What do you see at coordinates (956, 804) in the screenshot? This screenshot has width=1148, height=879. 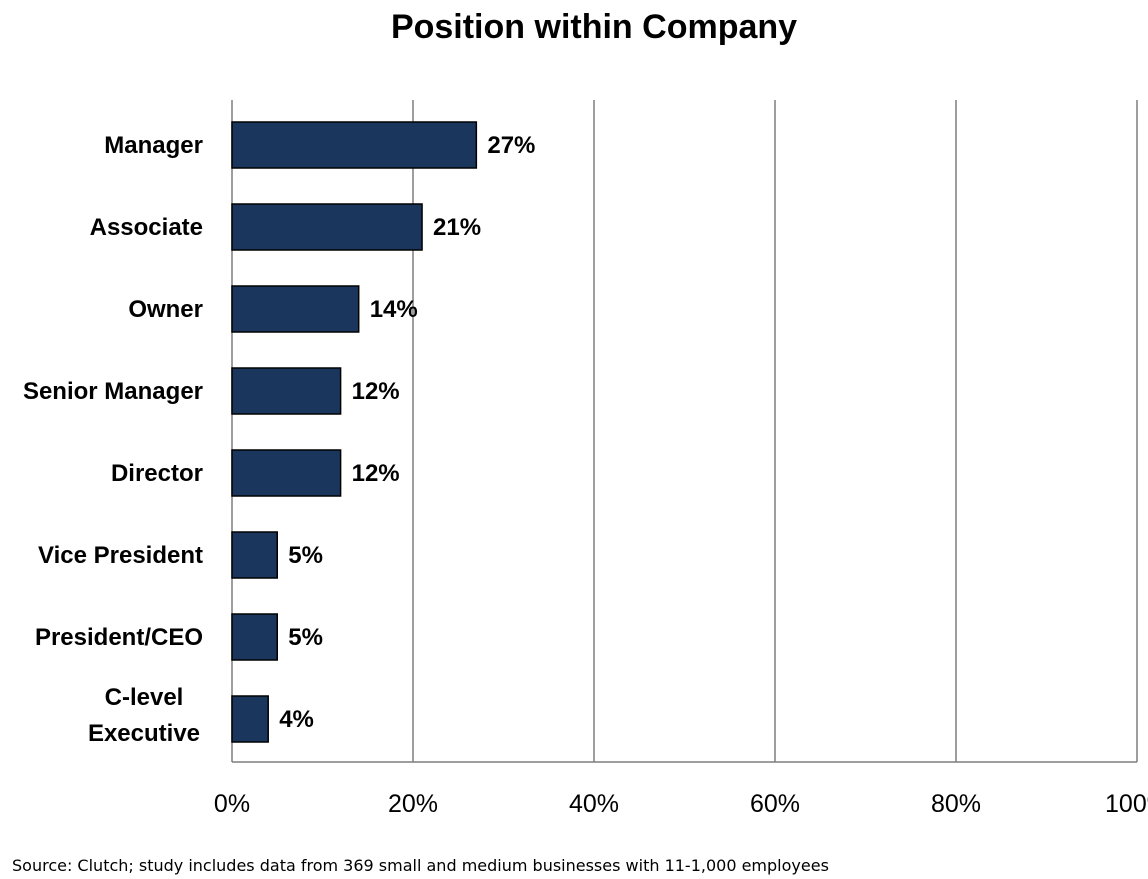 I see `x-tick-label: 80%` at bounding box center [956, 804].